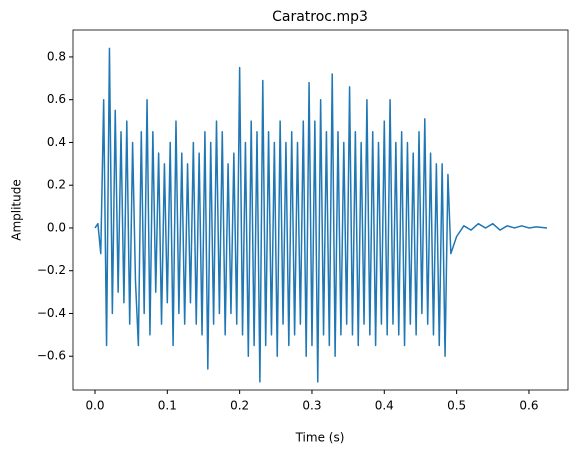 This screenshot has width=579, height=453. Describe the element at coordinates (56, 142) in the screenshot. I see `y-tick-label: 0.4` at that location.